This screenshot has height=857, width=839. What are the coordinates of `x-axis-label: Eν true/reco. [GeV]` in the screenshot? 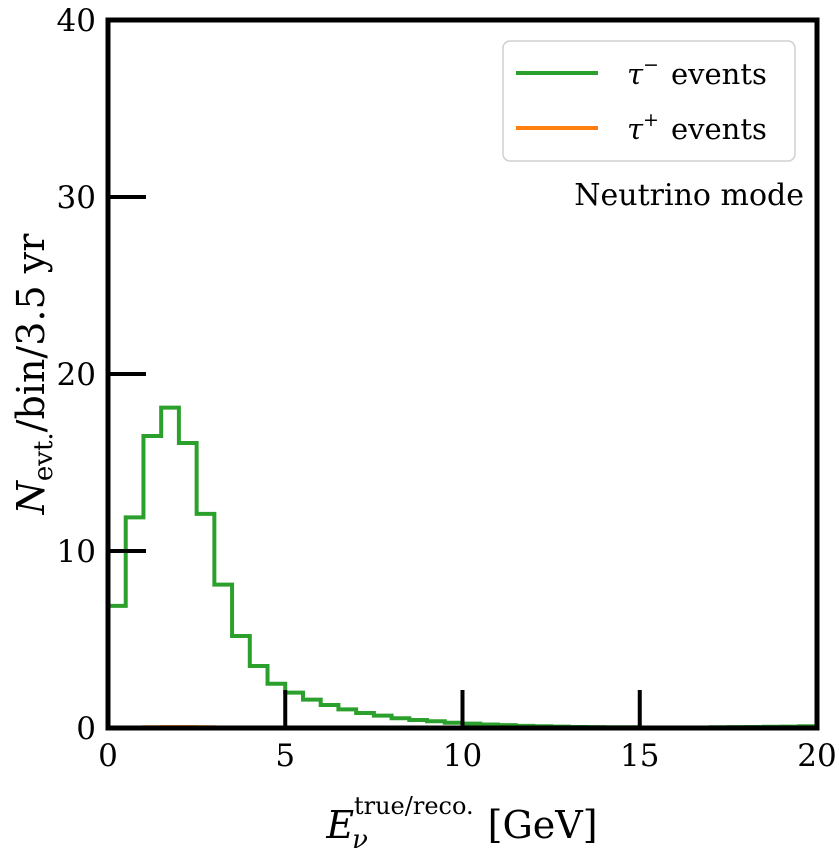 It's located at (461, 823).